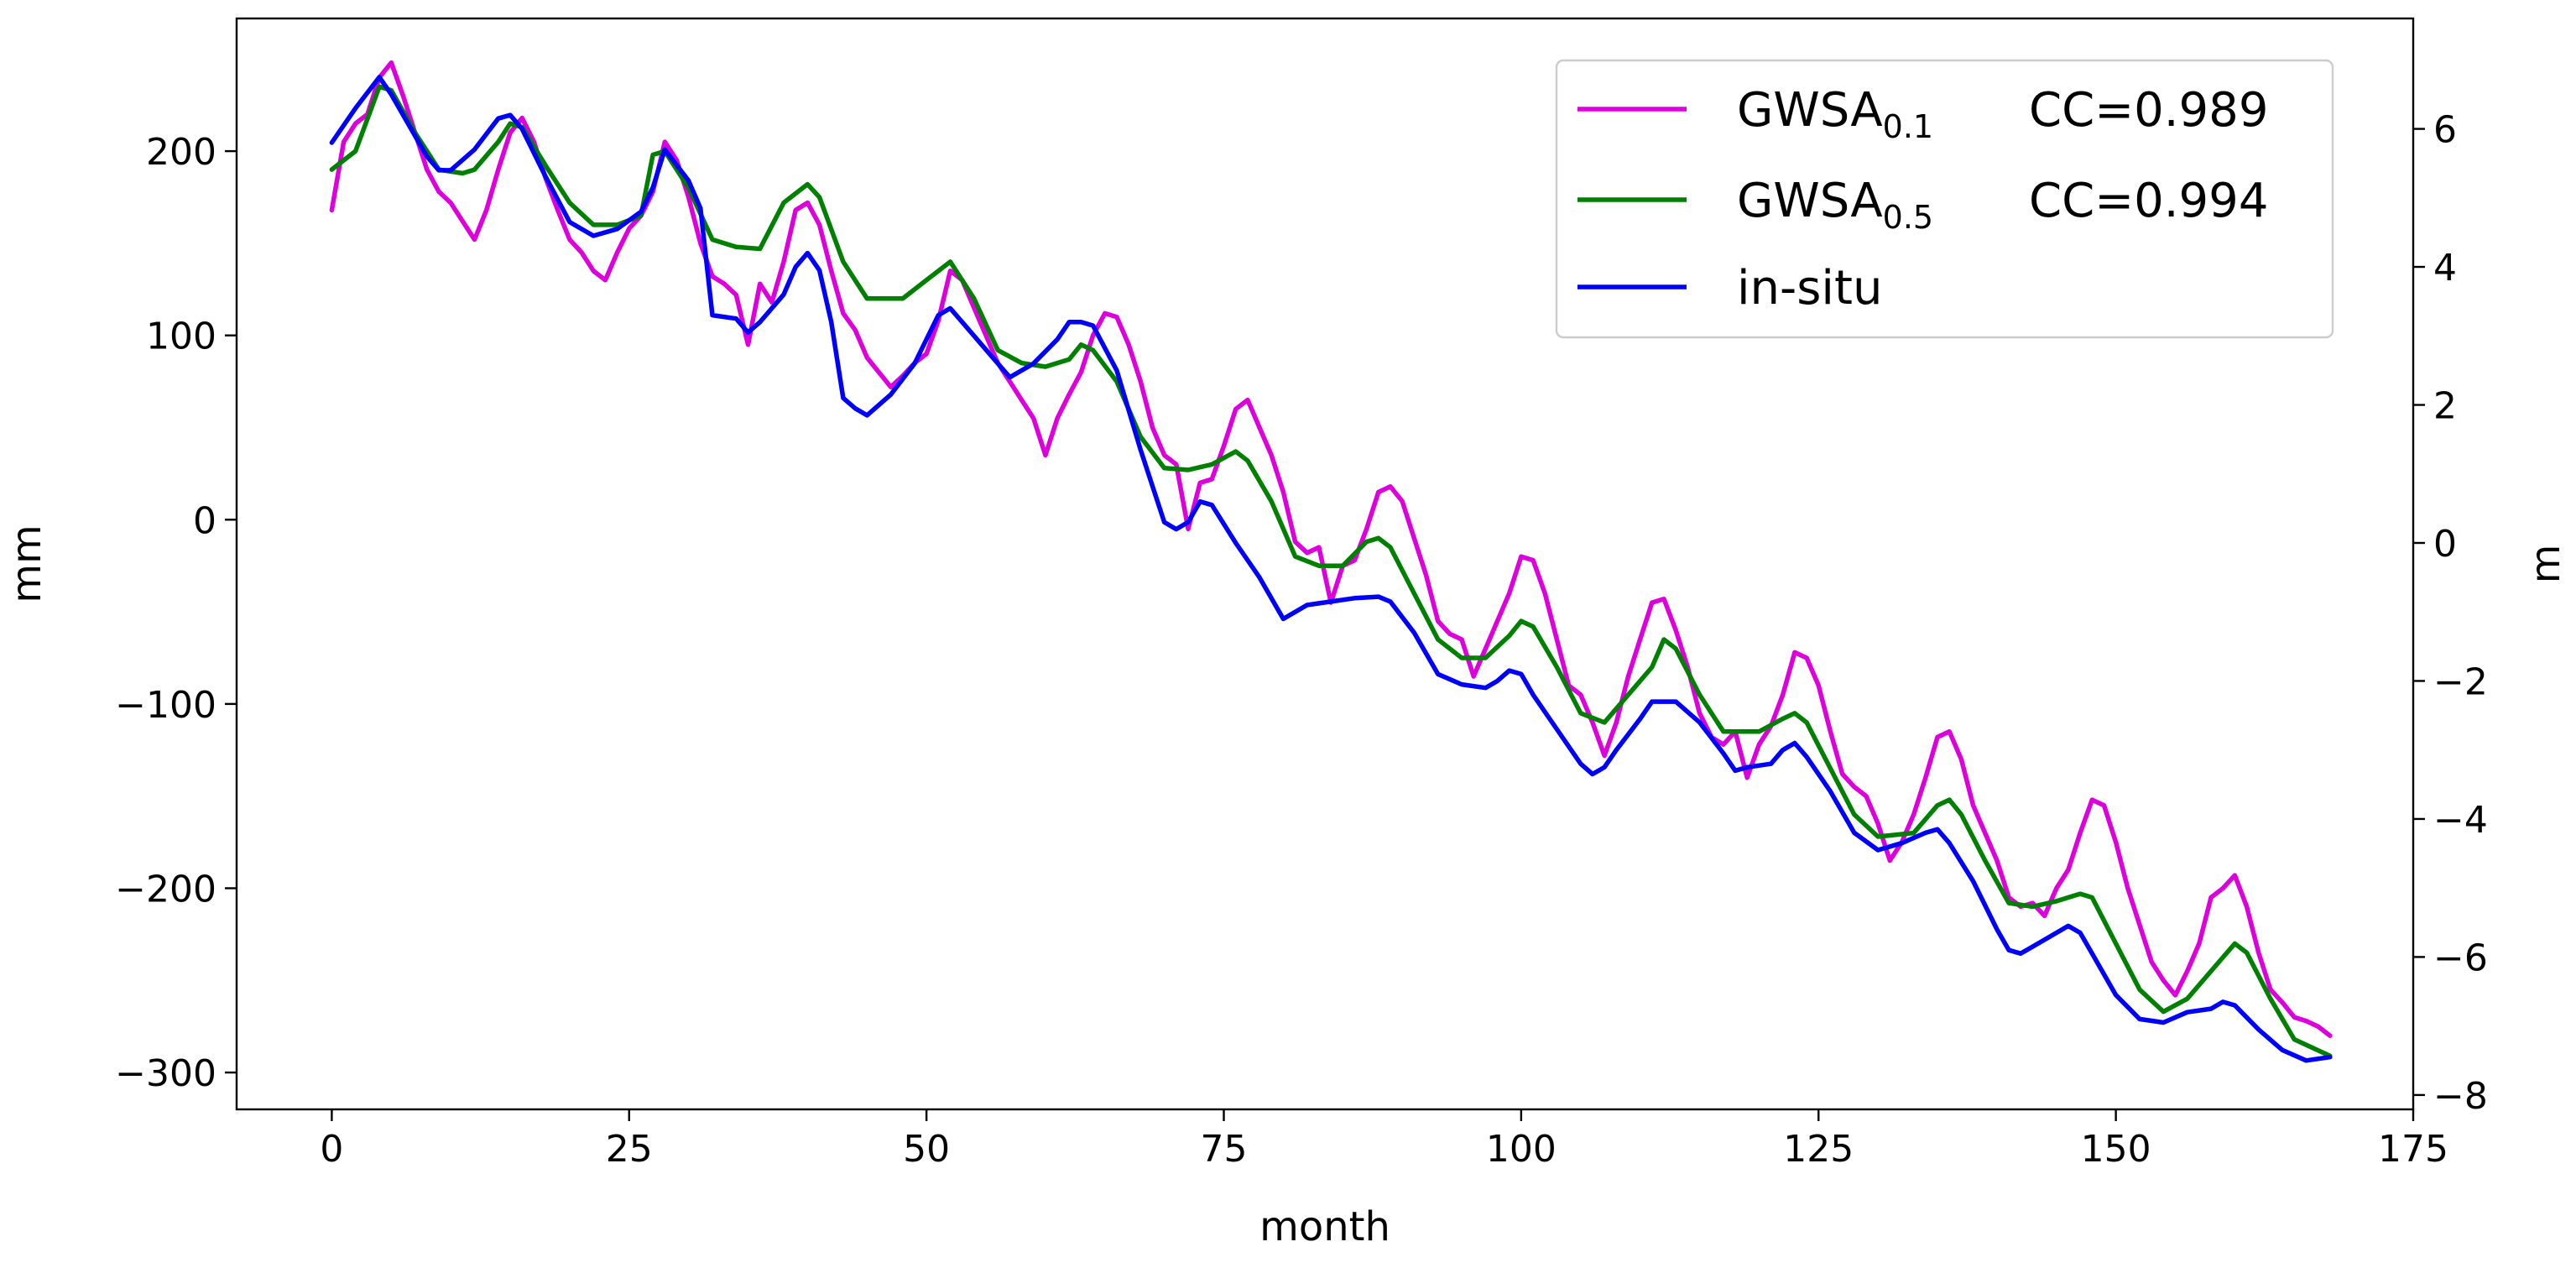 The height and width of the screenshot is (1273, 2576). I want to click on y-axis-label: mm, so click(26, 563).